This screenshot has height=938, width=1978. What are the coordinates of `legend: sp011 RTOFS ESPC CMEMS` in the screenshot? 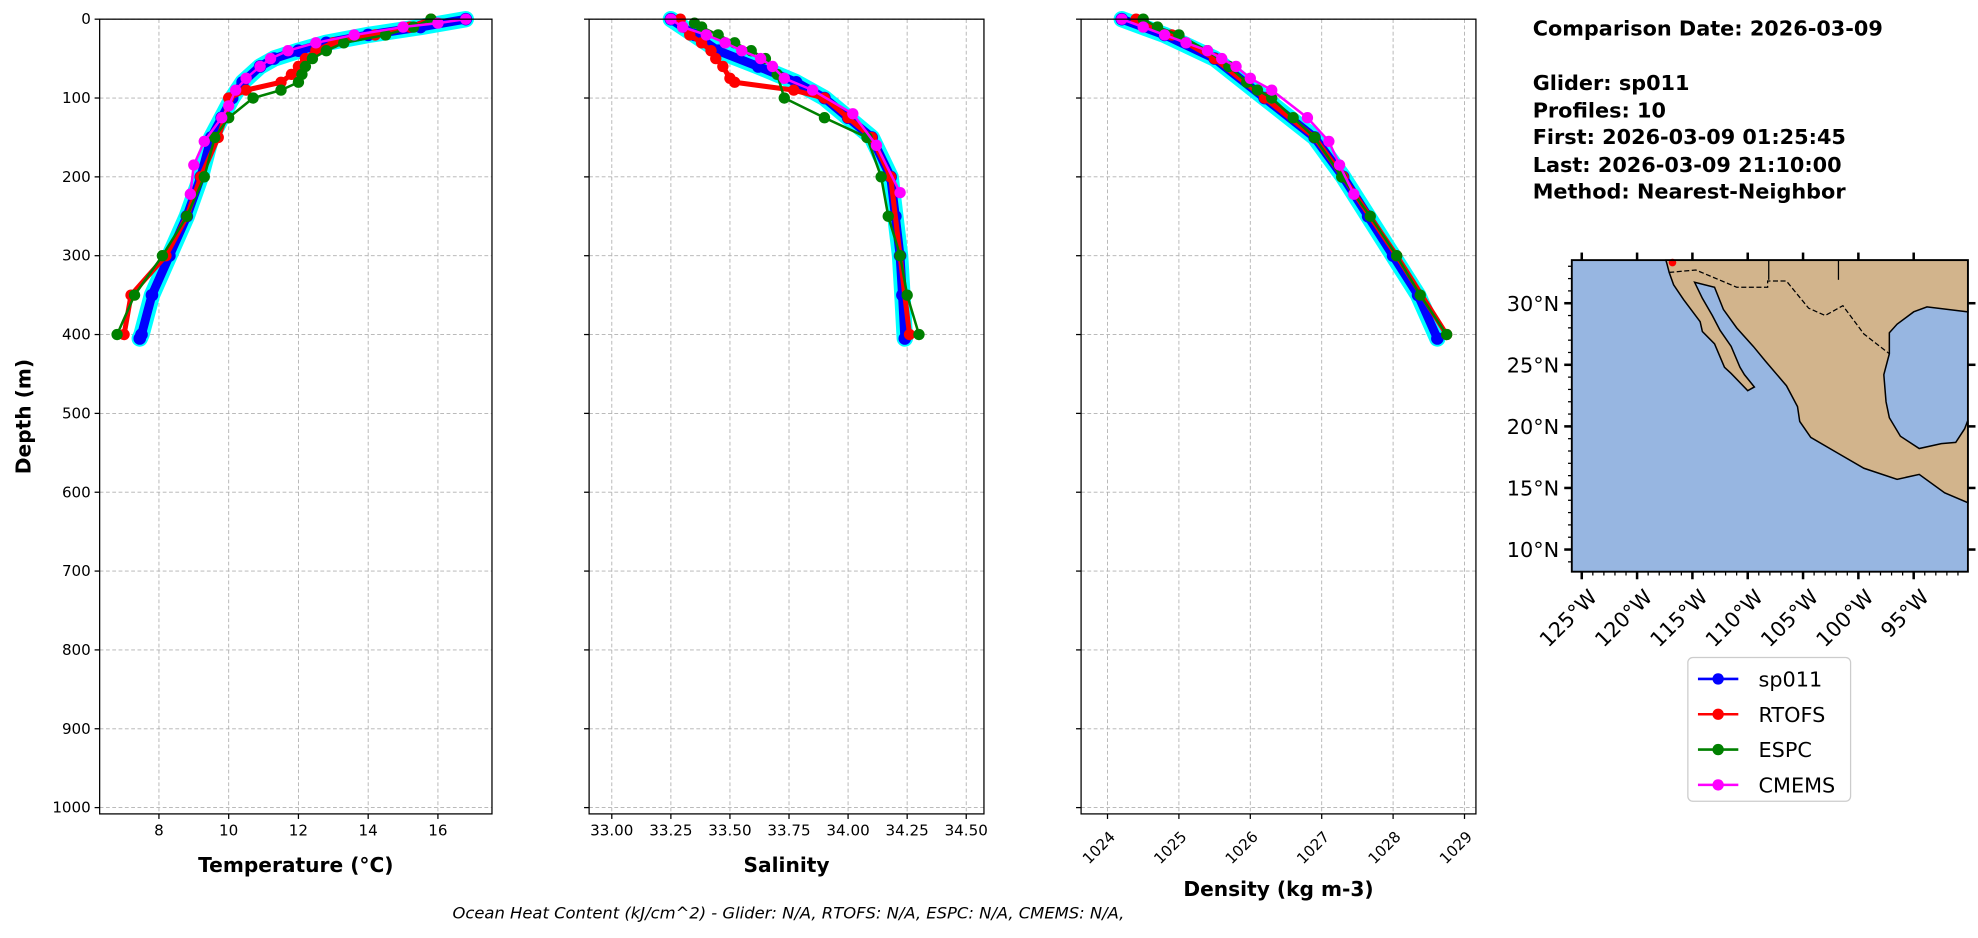 It's located at (1769, 729).